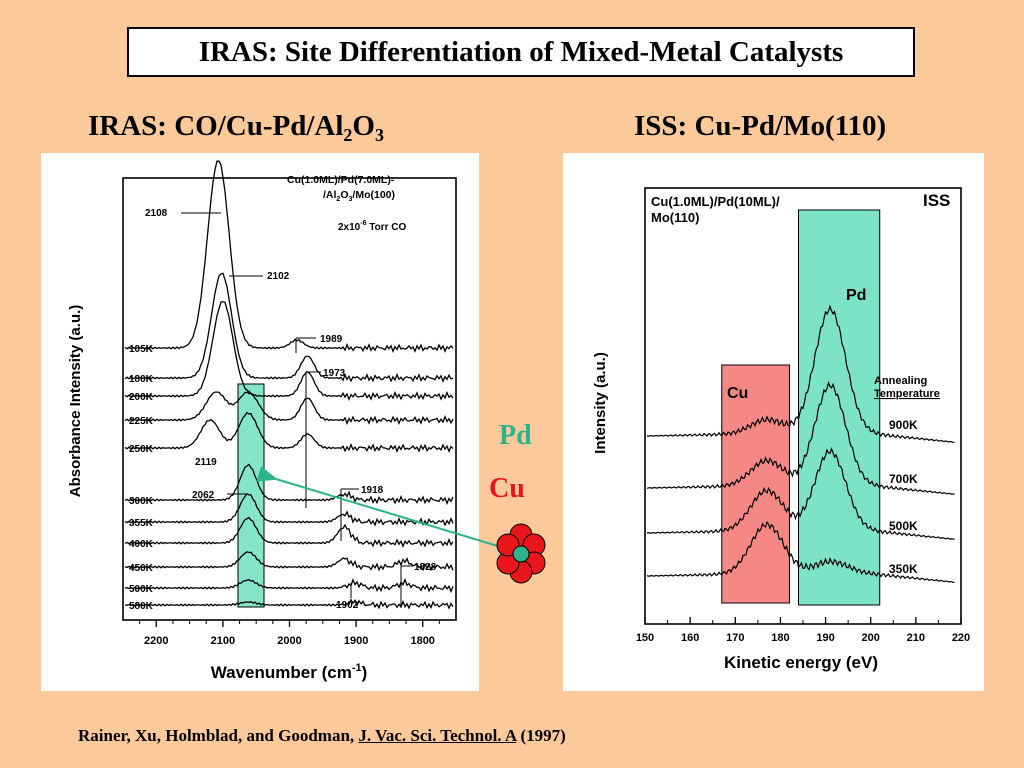 Image resolution: width=1024 pixels, height=768 pixels. I want to click on peak-annotation: 1828, so click(425, 567).